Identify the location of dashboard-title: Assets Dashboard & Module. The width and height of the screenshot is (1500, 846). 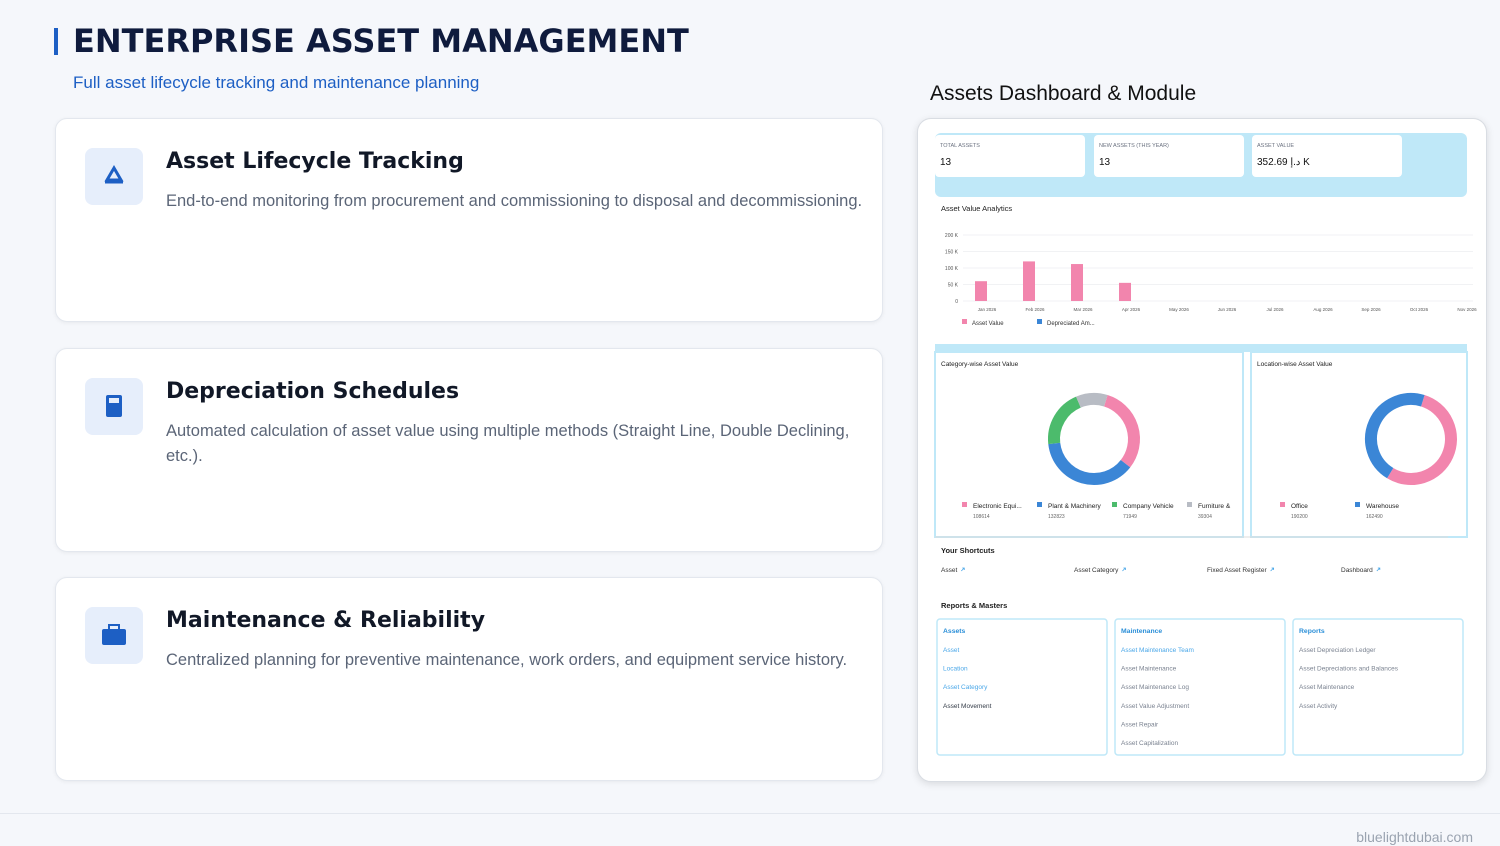
(1063, 93).